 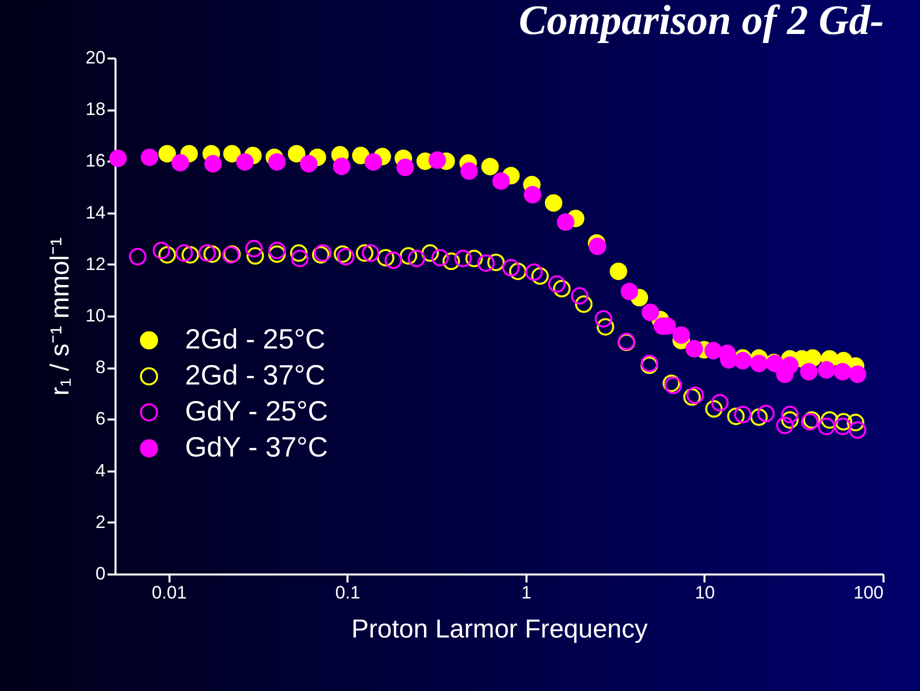 What do you see at coordinates (100, 574) in the screenshot?
I see `y-tick-label: 0` at bounding box center [100, 574].